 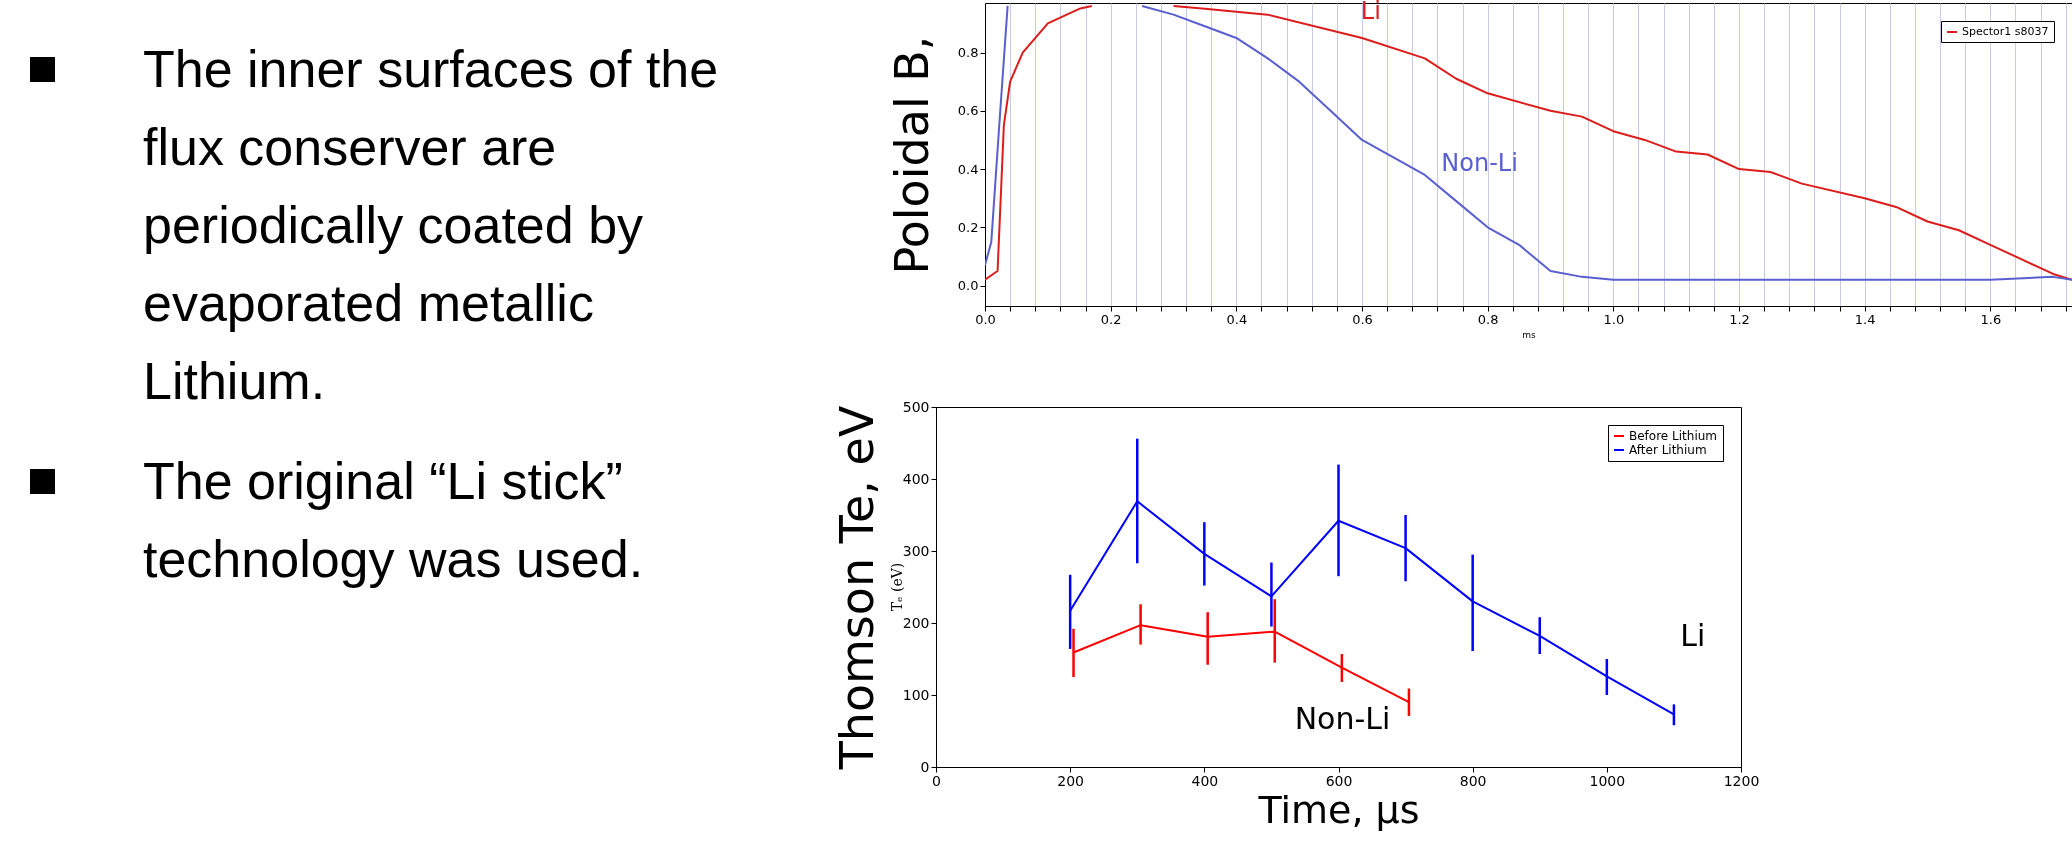 What do you see at coordinates (1614, 319) in the screenshot?
I see `x-tick-label: 1.0` at bounding box center [1614, 319].